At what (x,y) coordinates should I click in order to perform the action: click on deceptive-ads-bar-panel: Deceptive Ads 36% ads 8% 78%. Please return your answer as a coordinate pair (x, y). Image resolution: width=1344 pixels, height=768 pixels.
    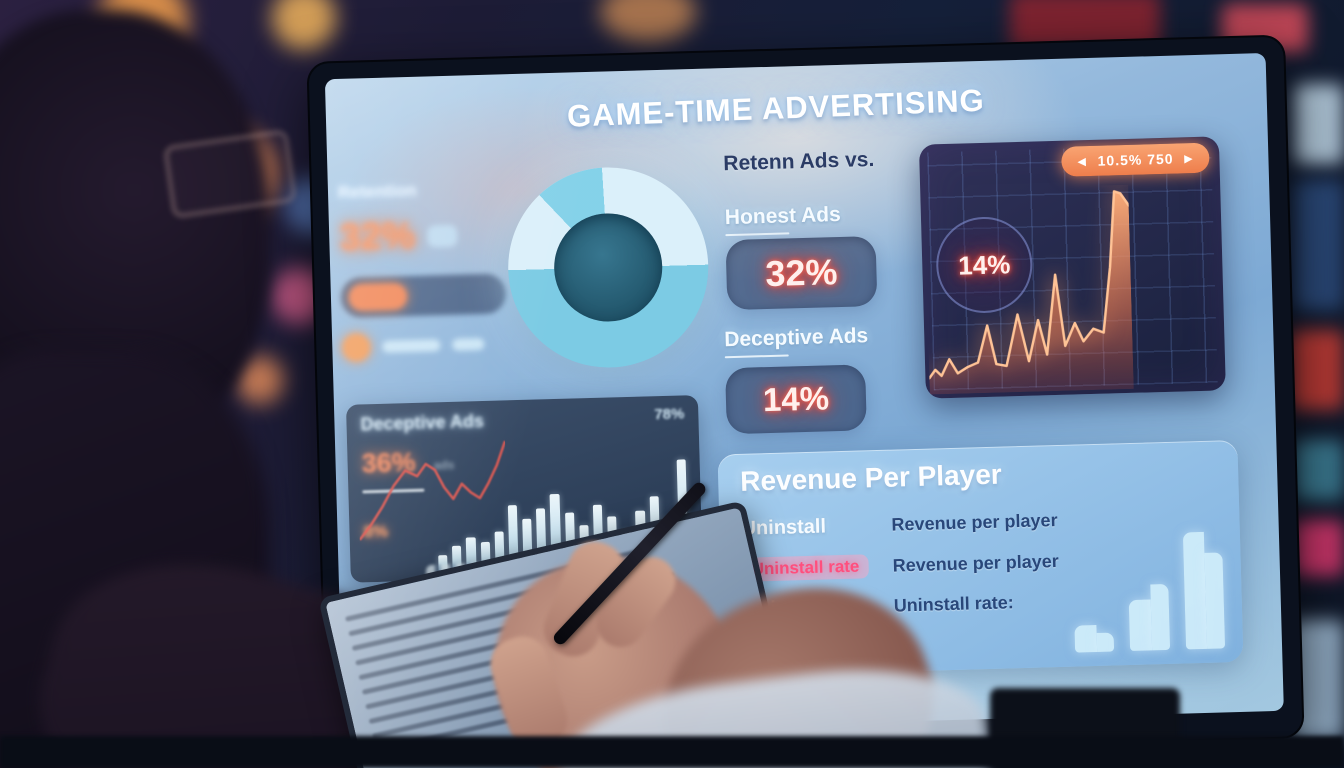
    Looking at the image, I should click on (524, 489).